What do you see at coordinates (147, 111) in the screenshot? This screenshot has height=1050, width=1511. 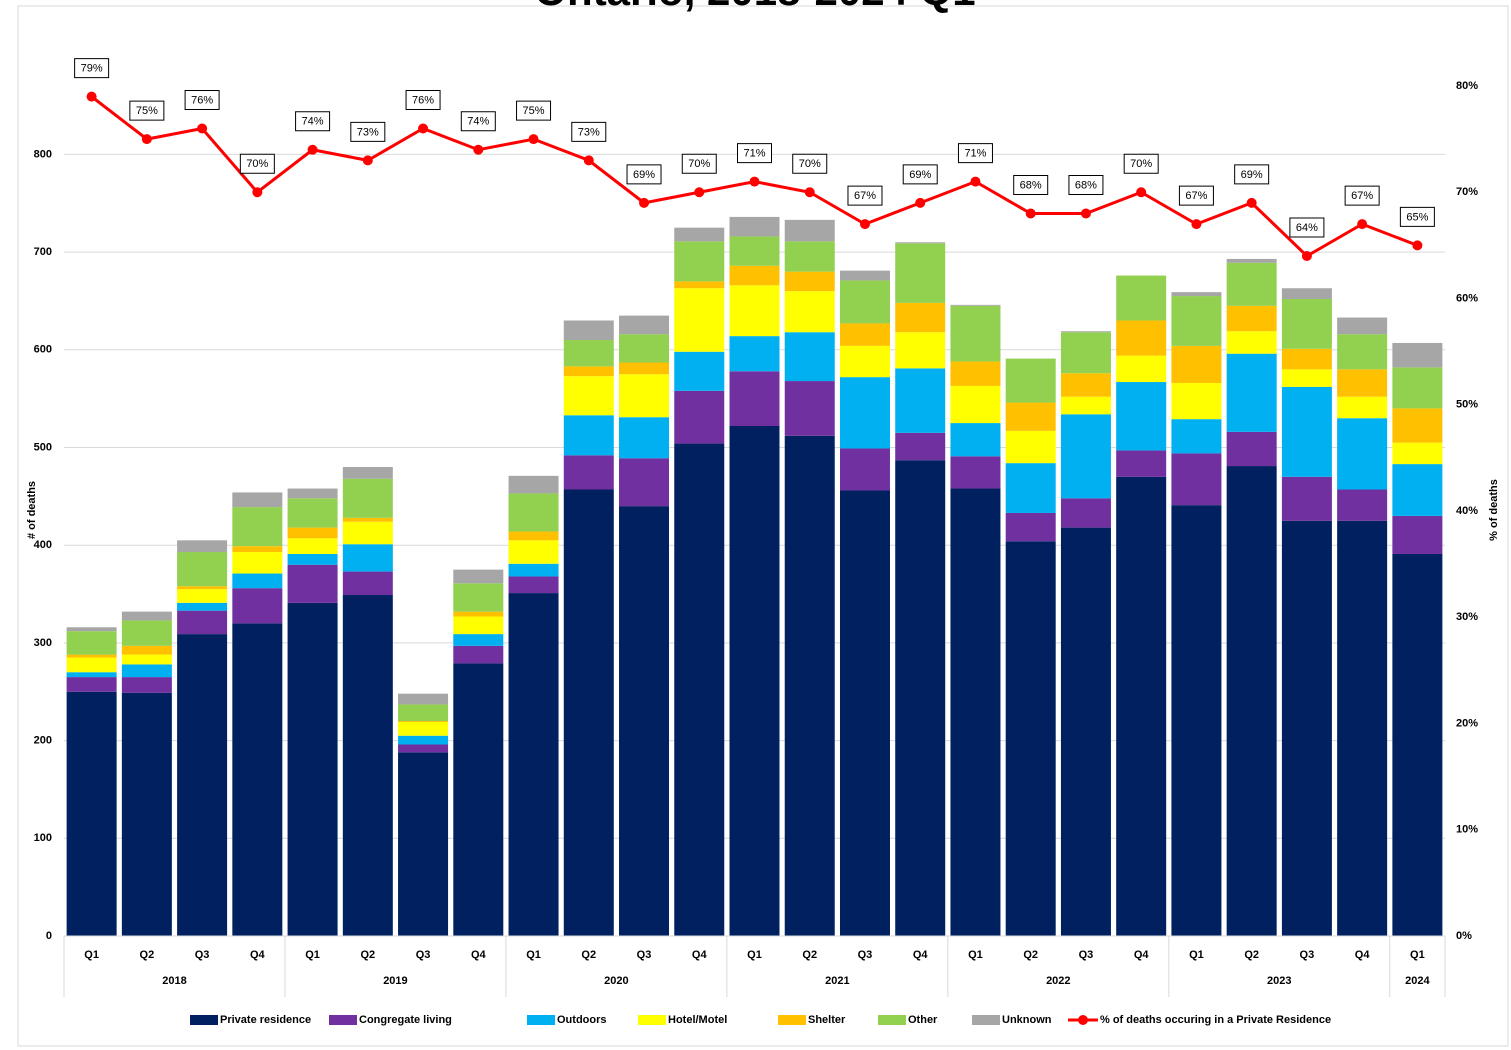 I see `point-label: 75%` at bounding box center [147, 111].